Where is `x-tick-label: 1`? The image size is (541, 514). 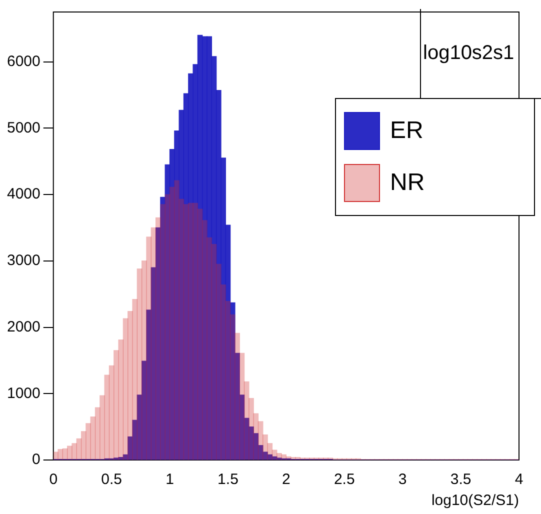
x-tick-label: 1 is located at coordinates (170, 479).